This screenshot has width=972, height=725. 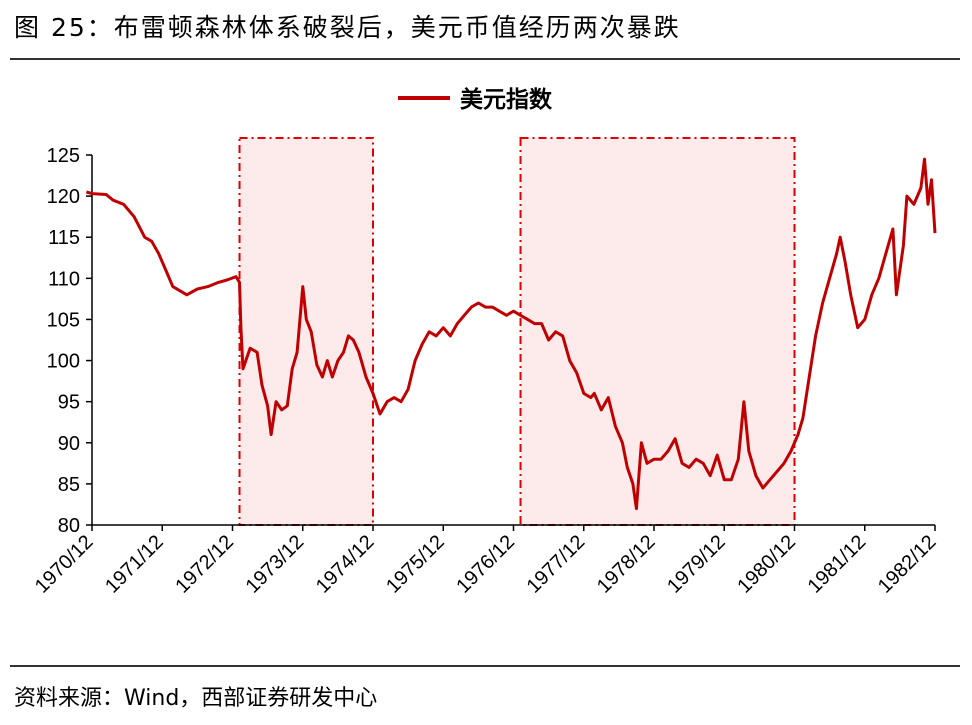 What do you see at coordinates (69, 485) in the screenshot?
I see `y-tick-label: 85` at bounding box center [69, 485].